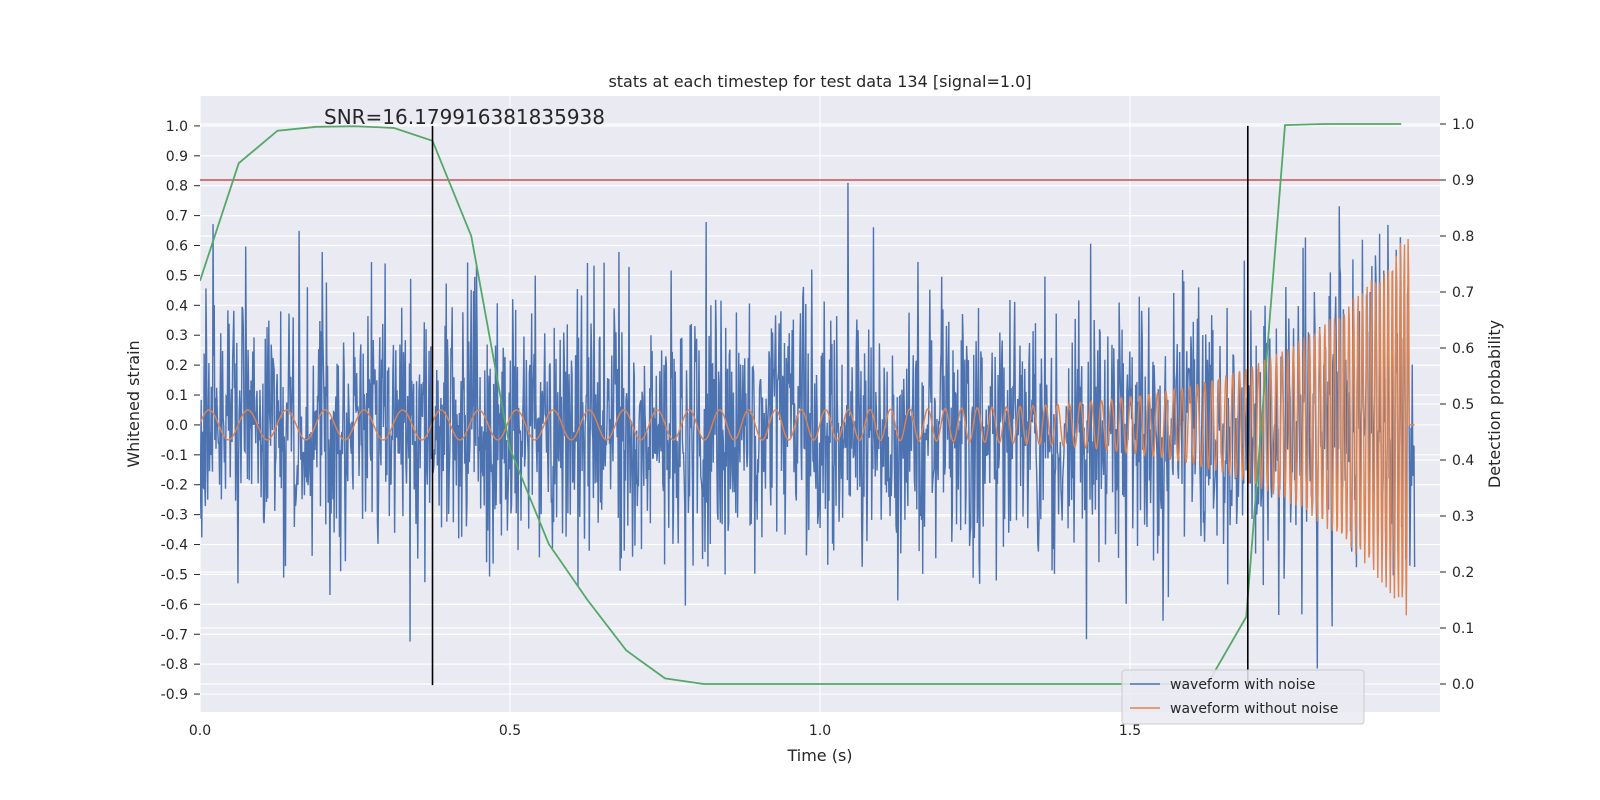 This screenshot has height=800, width=1600. What do you see at coordinates (174, 456) in the screenshot?
I see `y-tick-label: -0.1` at bounding box center [174, 456].